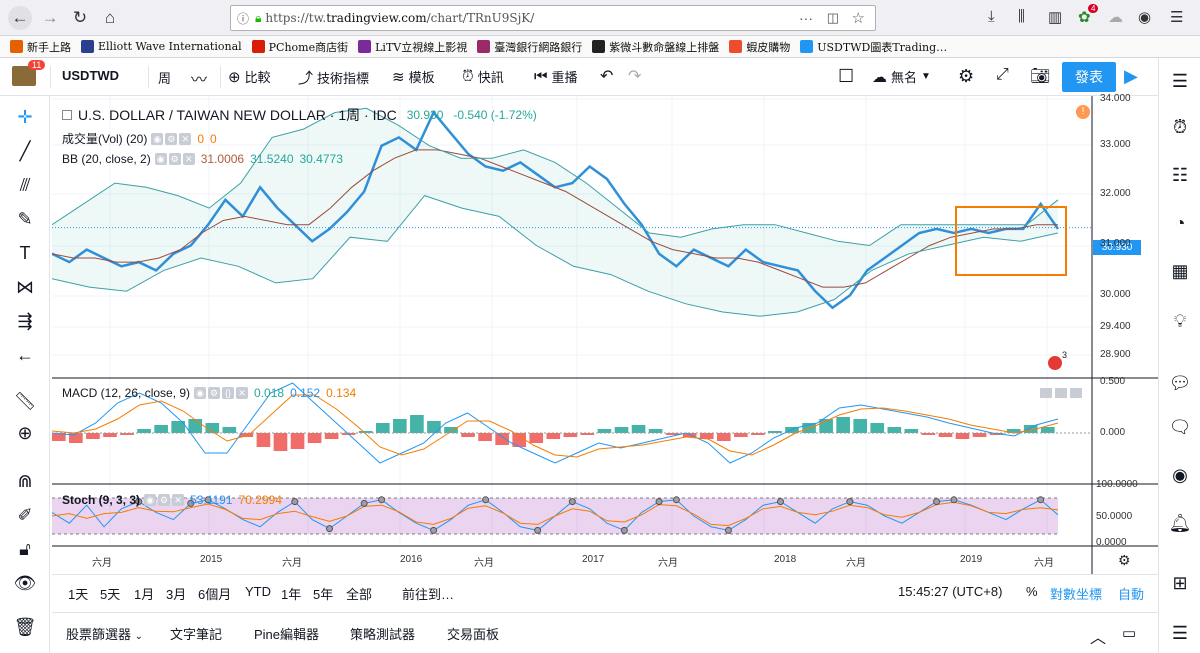  What do you see at coordinates (24, 76) in the screenshot?
I see `user-avatar` at bounding box center [24, 76].